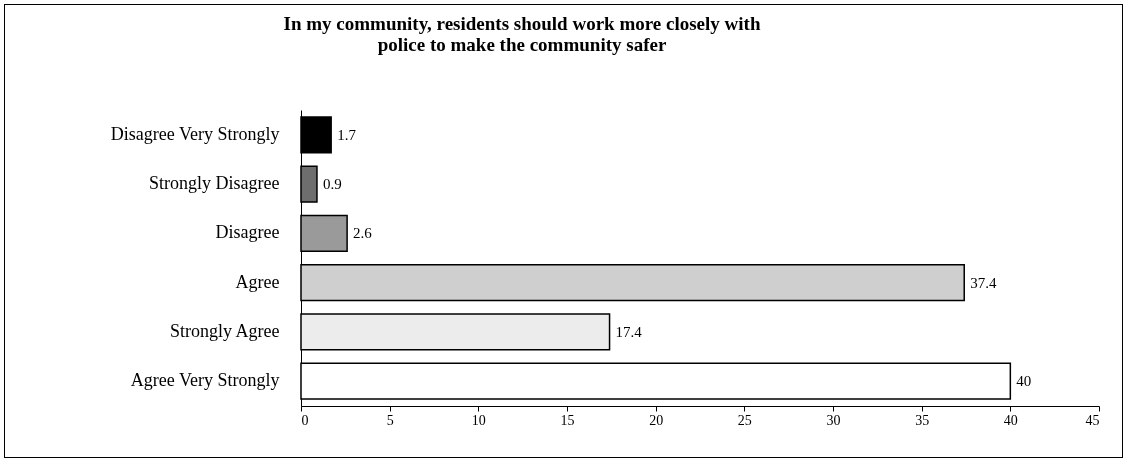  I want to click on x-tick-label: 0, so click(305, 420).